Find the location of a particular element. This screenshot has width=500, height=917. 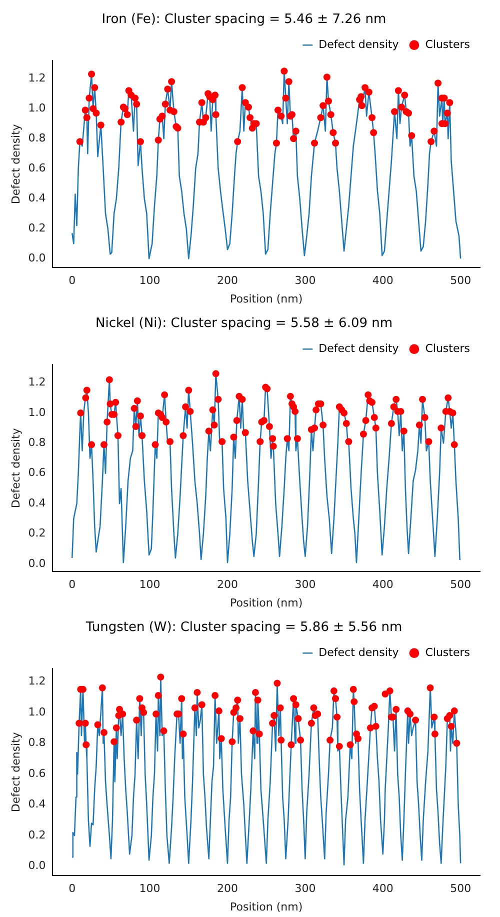

chart-title: Iron (Fe): Cluster spacing = 5.46 ± 7.26 nm is located at coordinates (244, 20).